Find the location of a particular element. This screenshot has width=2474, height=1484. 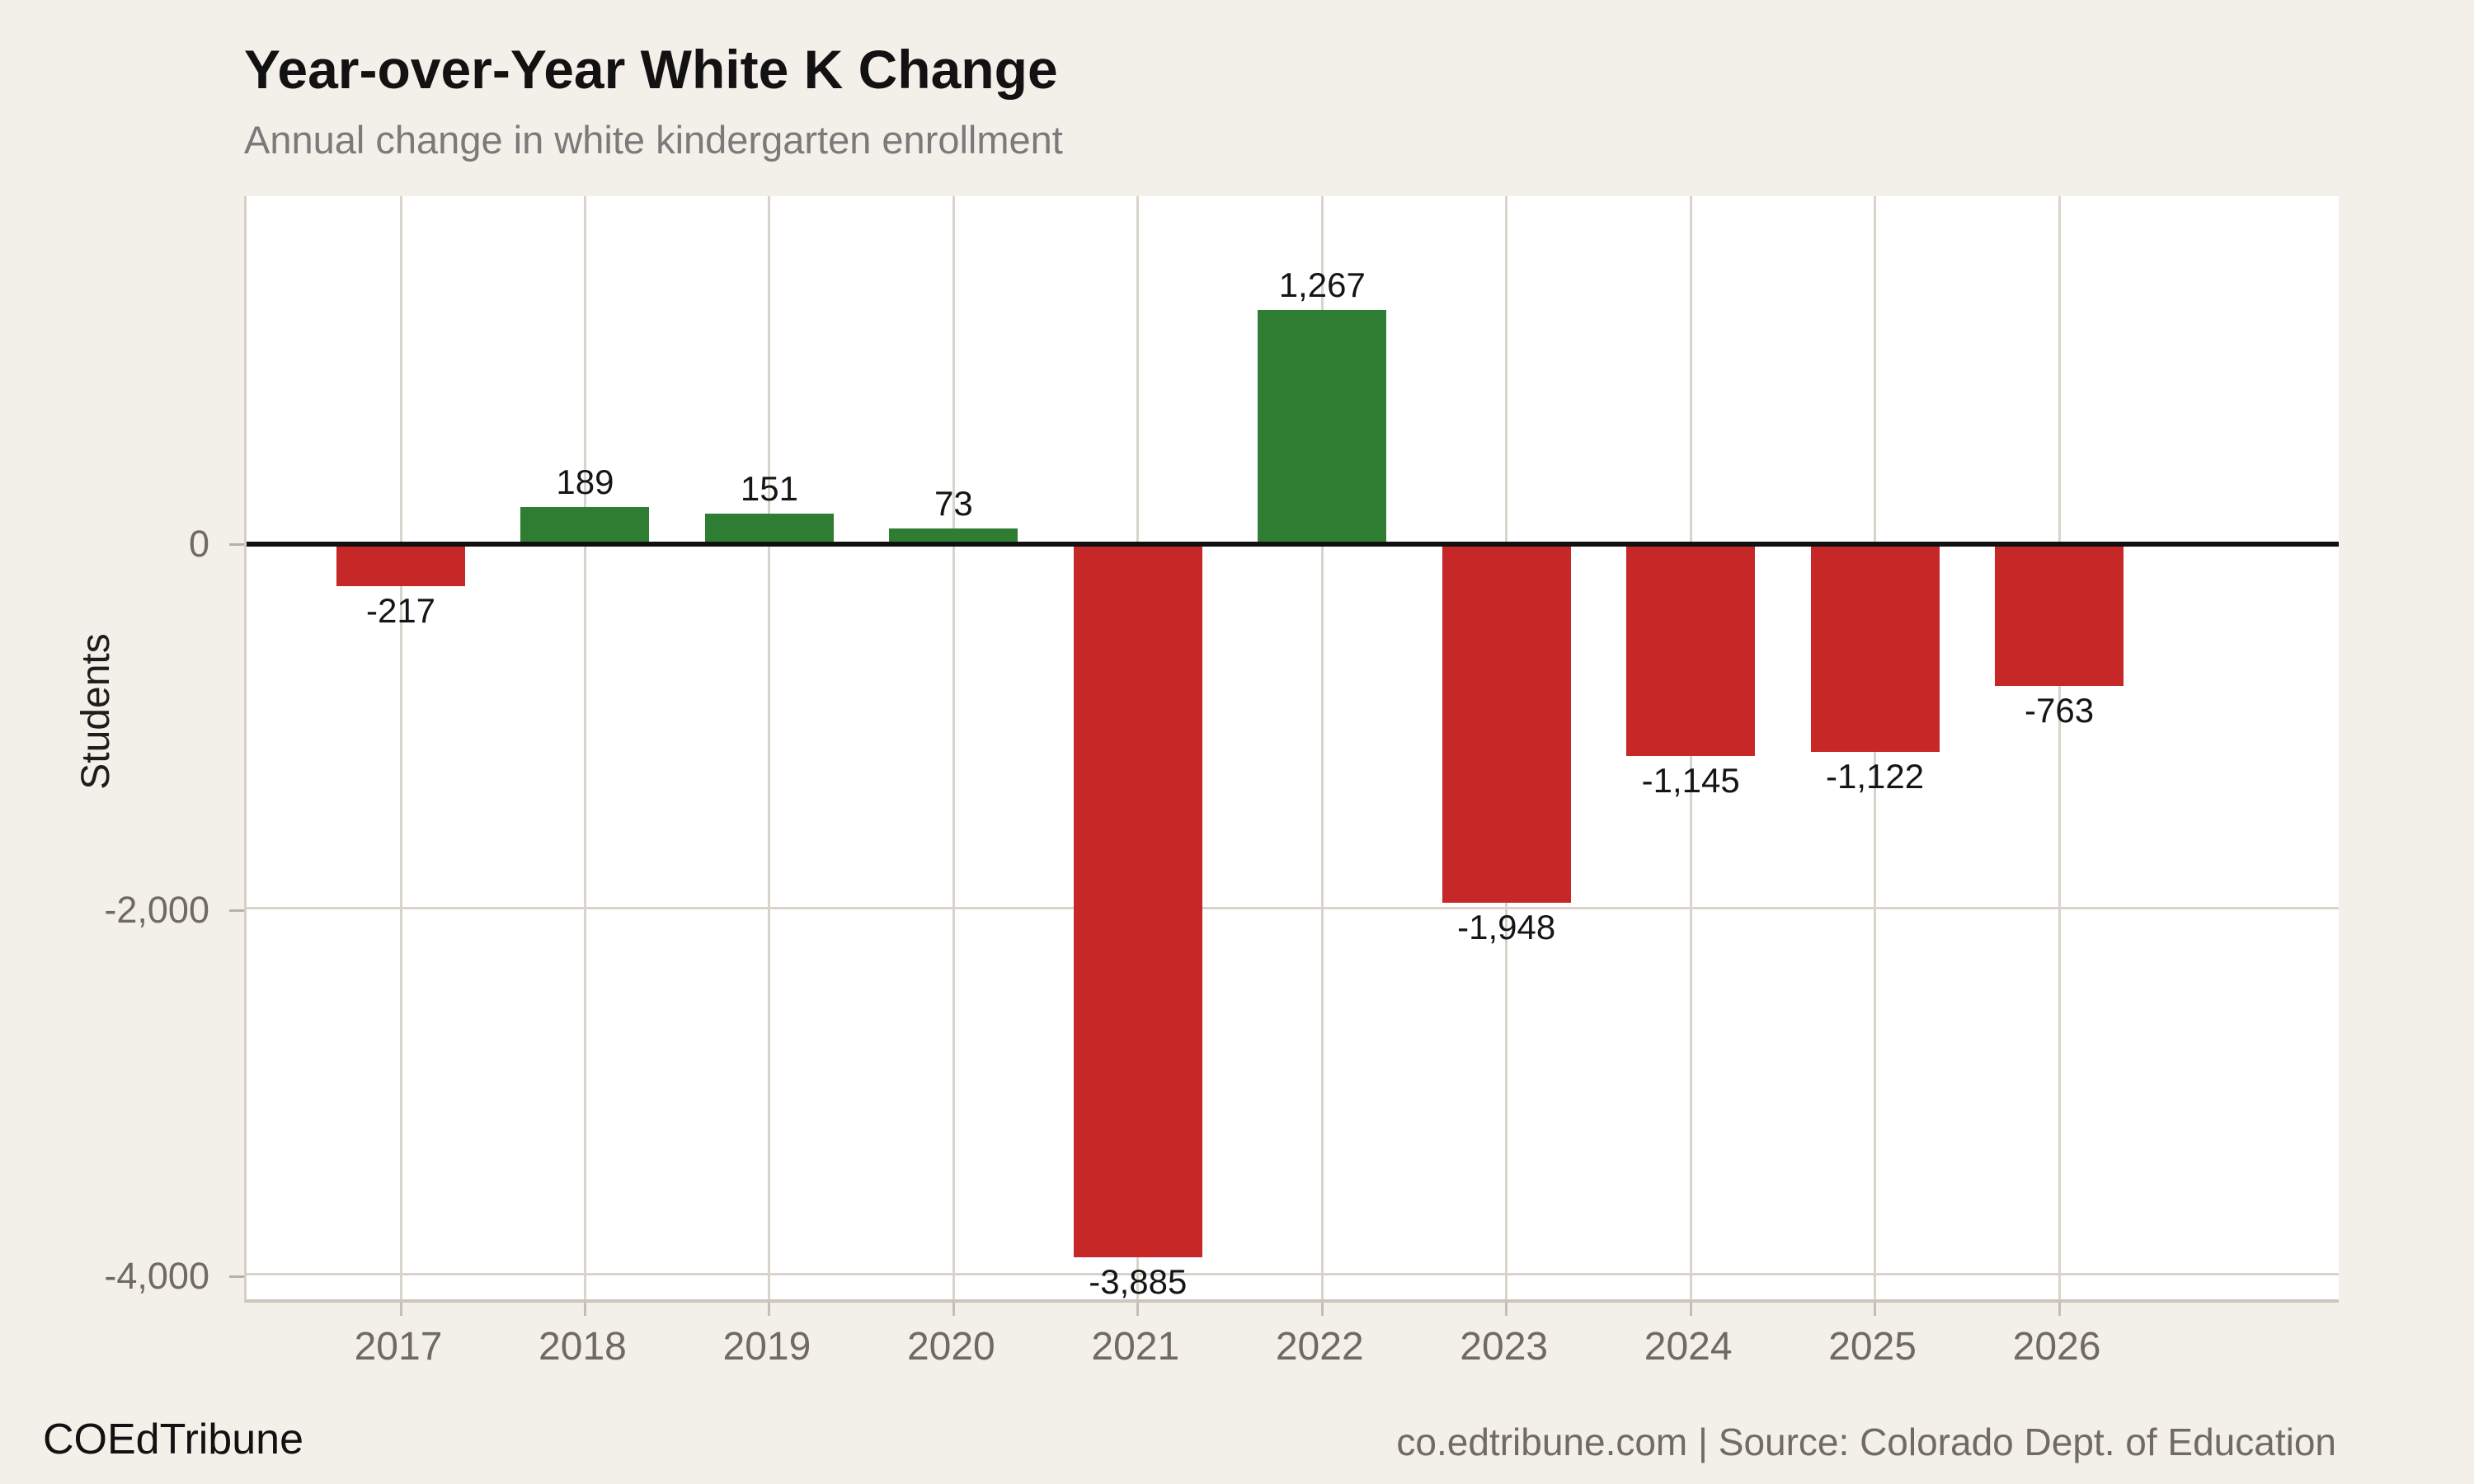

x-axis-tick-label: 2018 is located at coordinates (583, 1347).